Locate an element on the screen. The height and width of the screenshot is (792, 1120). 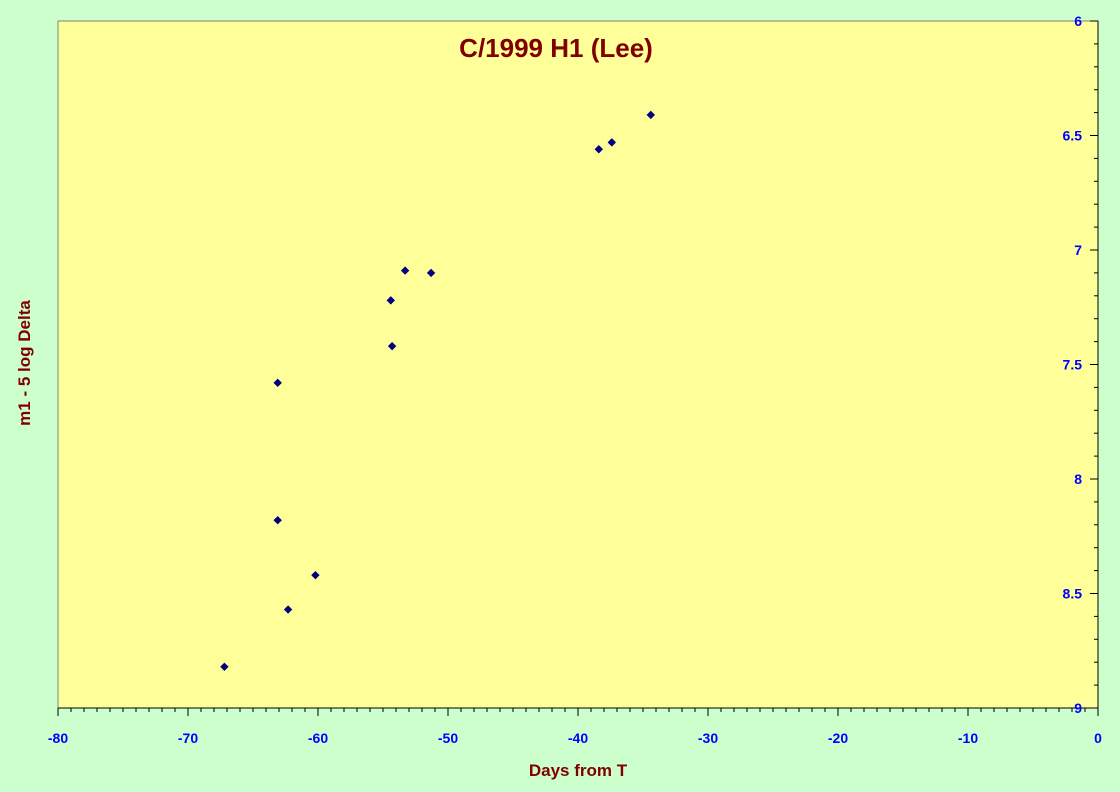
x-axis-title: Days from T is located at coordinates (578, 770).